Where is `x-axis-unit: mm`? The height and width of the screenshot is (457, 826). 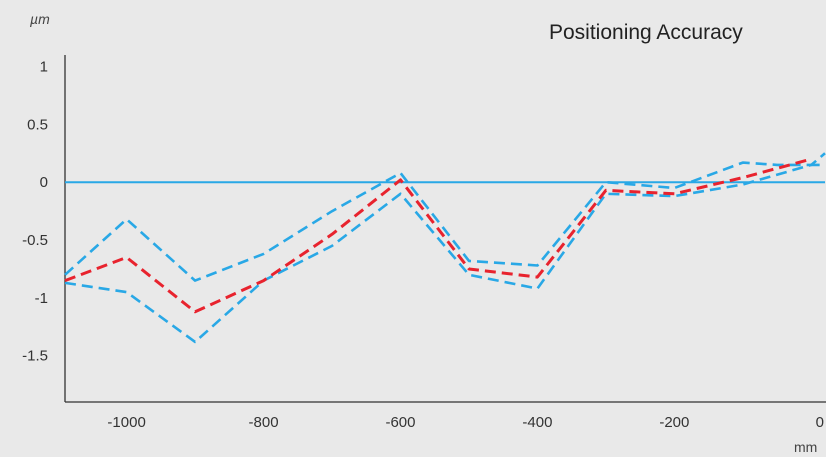
x-axis-unit: mm is located at coordinates (805, 447).